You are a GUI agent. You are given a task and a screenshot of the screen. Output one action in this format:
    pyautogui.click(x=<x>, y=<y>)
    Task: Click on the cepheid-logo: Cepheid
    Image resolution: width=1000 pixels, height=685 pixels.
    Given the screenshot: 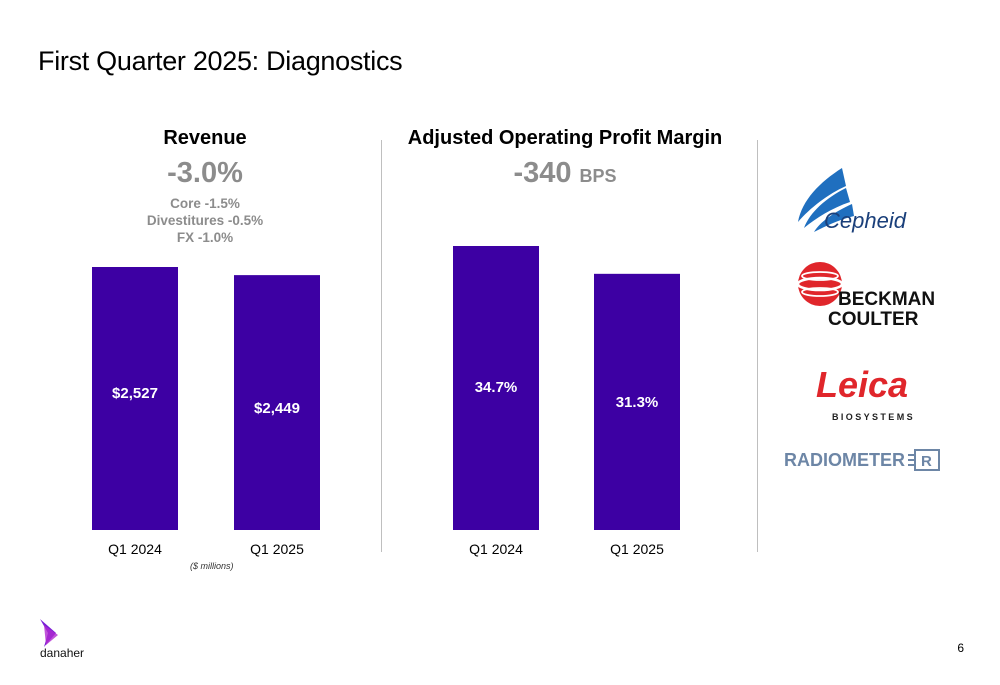 What is the action you would take?
    pyautogui.click(x=852, y=200)
    